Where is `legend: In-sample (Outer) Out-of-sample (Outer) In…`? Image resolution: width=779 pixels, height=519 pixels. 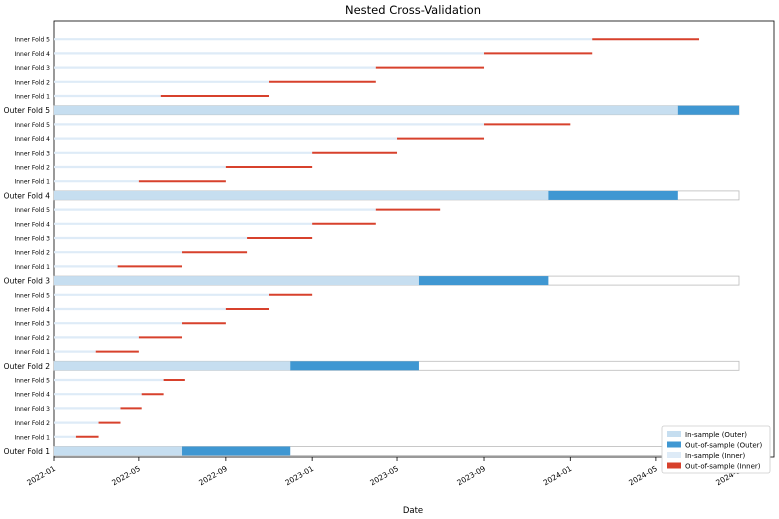
legend: In-sample (Outer) Out-of-sample (Outer) In… is located at coordinates (716, 449).